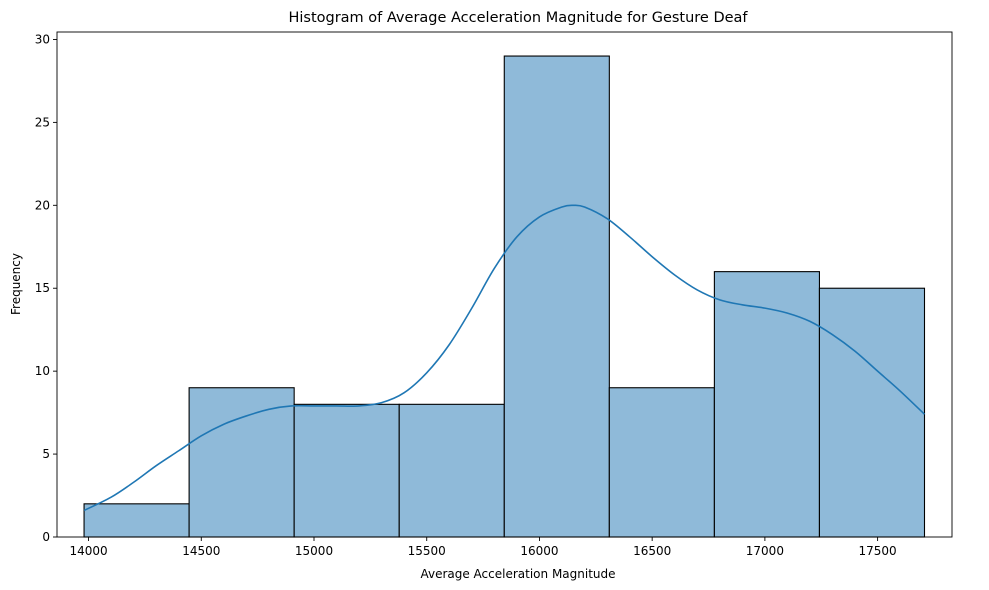  Describe the element at coordinates (201, 551) in the screenshot. I see `x-tick-label-14500: 14500` at that location.